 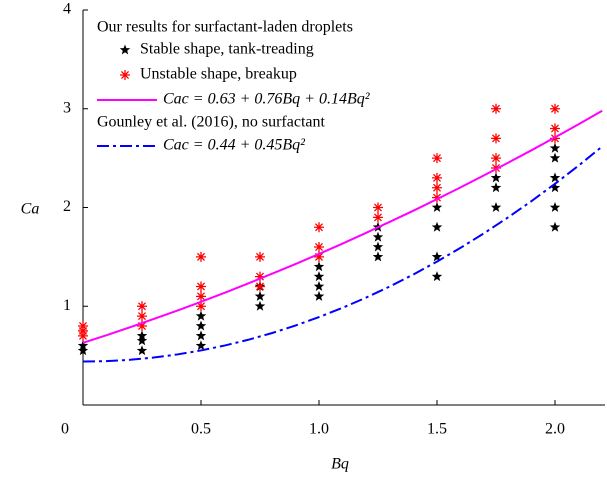 What do you see at coordinates (555, 429) in the screenshot?
I see `x-tick-label: 2.0` at bounding box center [555, 429].